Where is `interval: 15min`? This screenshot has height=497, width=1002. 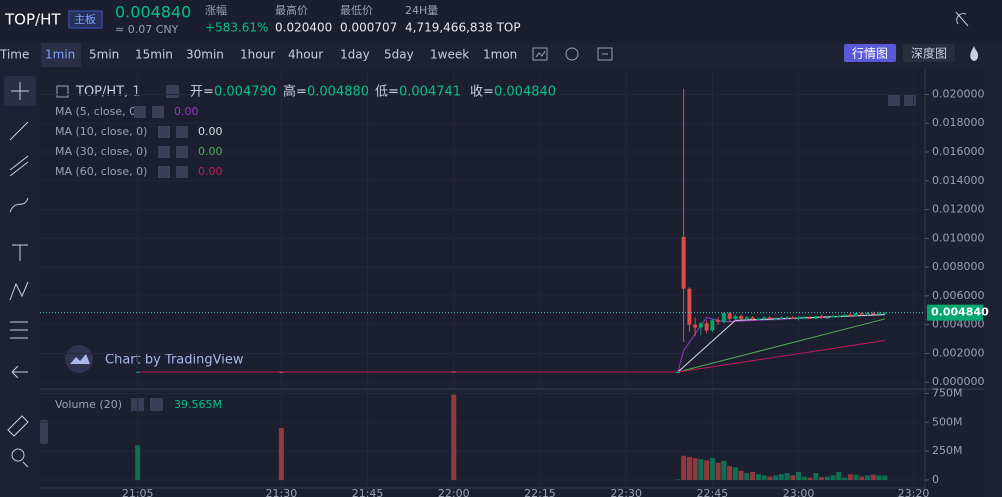
interval: 15min is located at coordinates (154, 55).